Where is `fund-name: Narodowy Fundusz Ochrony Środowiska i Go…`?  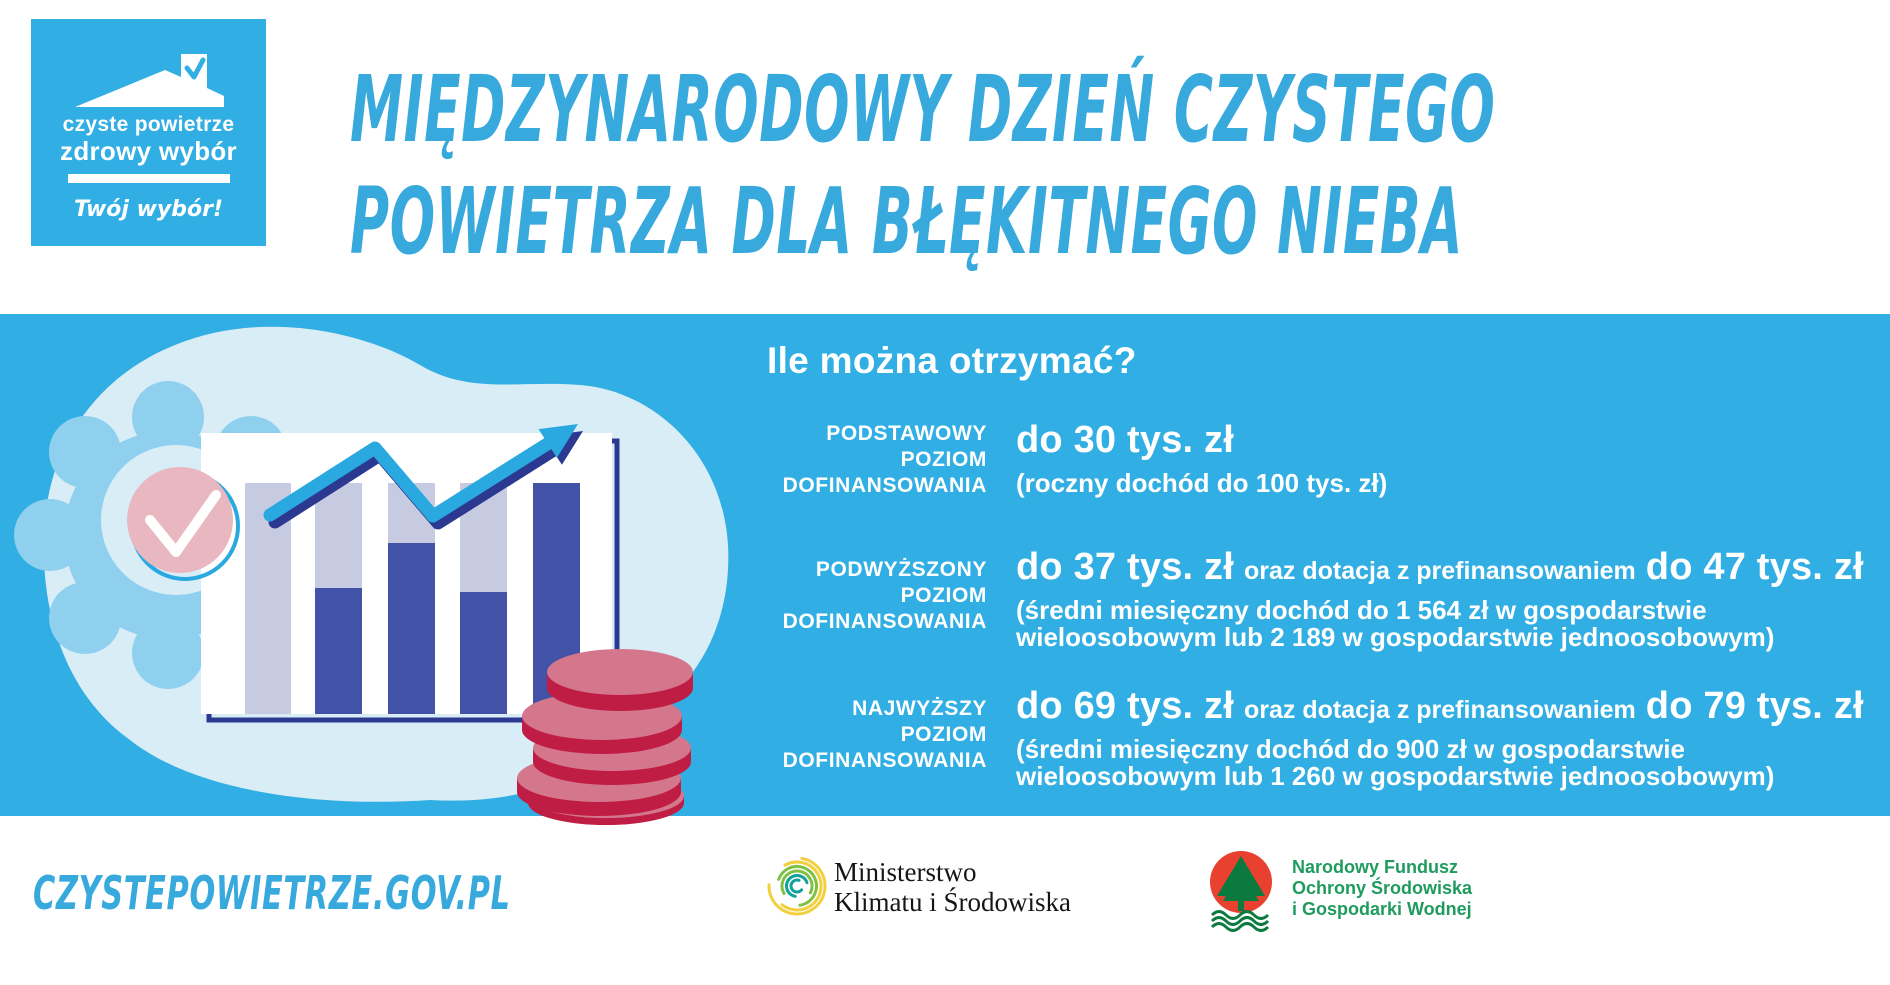 fund-name: Narodowy Fundusz Ochrony Środowiska i Go… is located at coordinates (1382, 888).